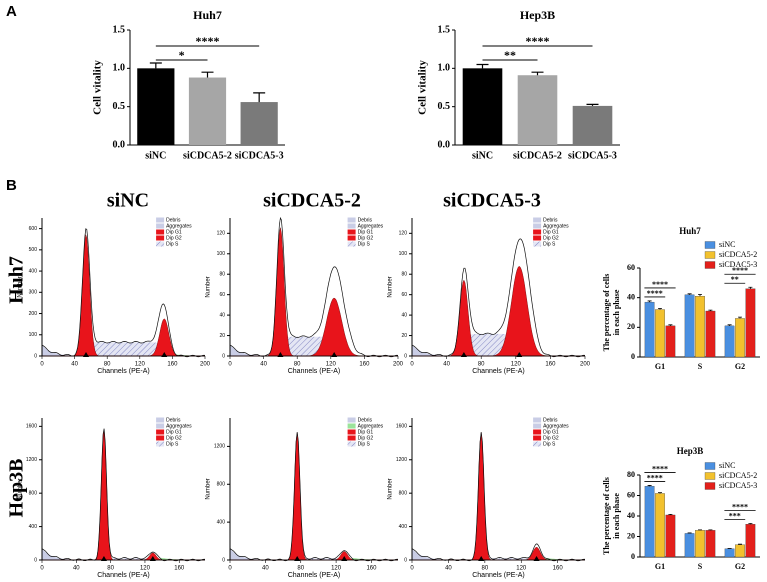 The image size is (767, 582). Describe the element at coordinates (444, 68) in the screenshot. I see `y-tick-label: 1.0` at that location.